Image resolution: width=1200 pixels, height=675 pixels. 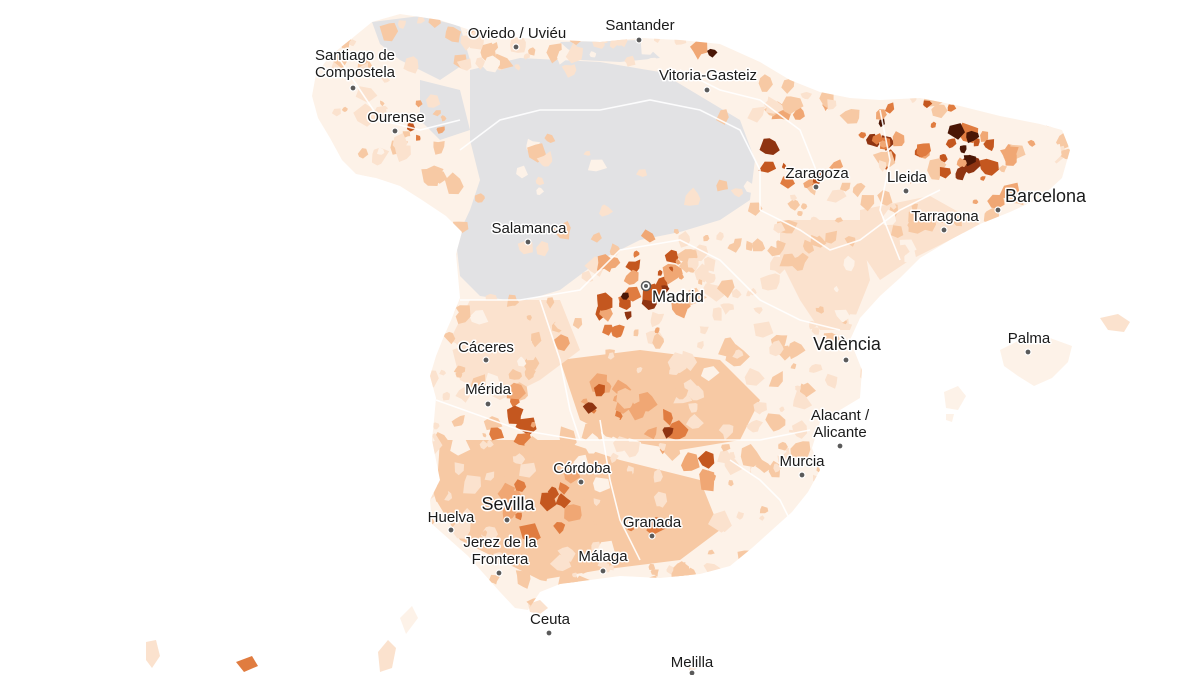 What do you see at coordinates (692, 666) in the screenshot?
I see `melilla-territory` at bounding box center [692, 666].